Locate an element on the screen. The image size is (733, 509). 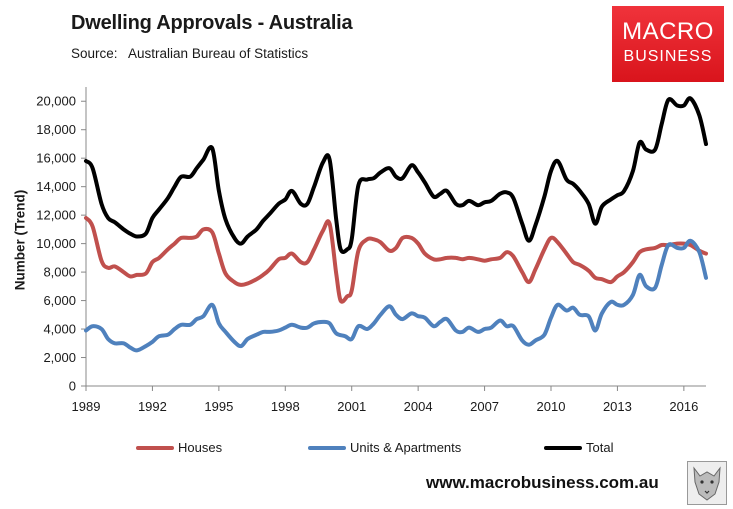
x-tick-label: 1995 is located at coordinates (218, 406).